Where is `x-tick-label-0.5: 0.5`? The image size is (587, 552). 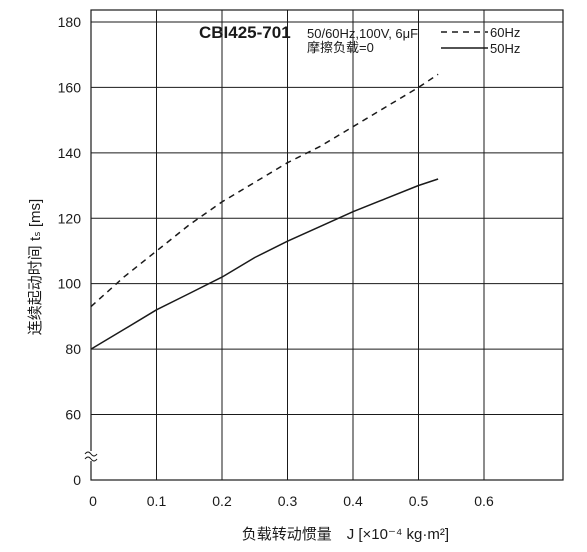 x-tick-label-0.5: 0.5 is located at coordinates (419, 501).